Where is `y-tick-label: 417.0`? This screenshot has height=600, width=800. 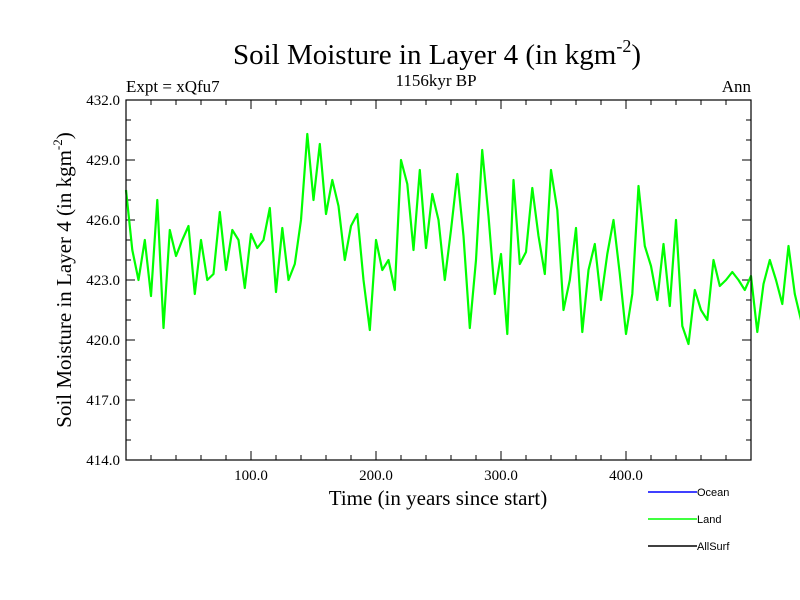 y-tick-label: 417.0 is located at coordinates (103, 401).